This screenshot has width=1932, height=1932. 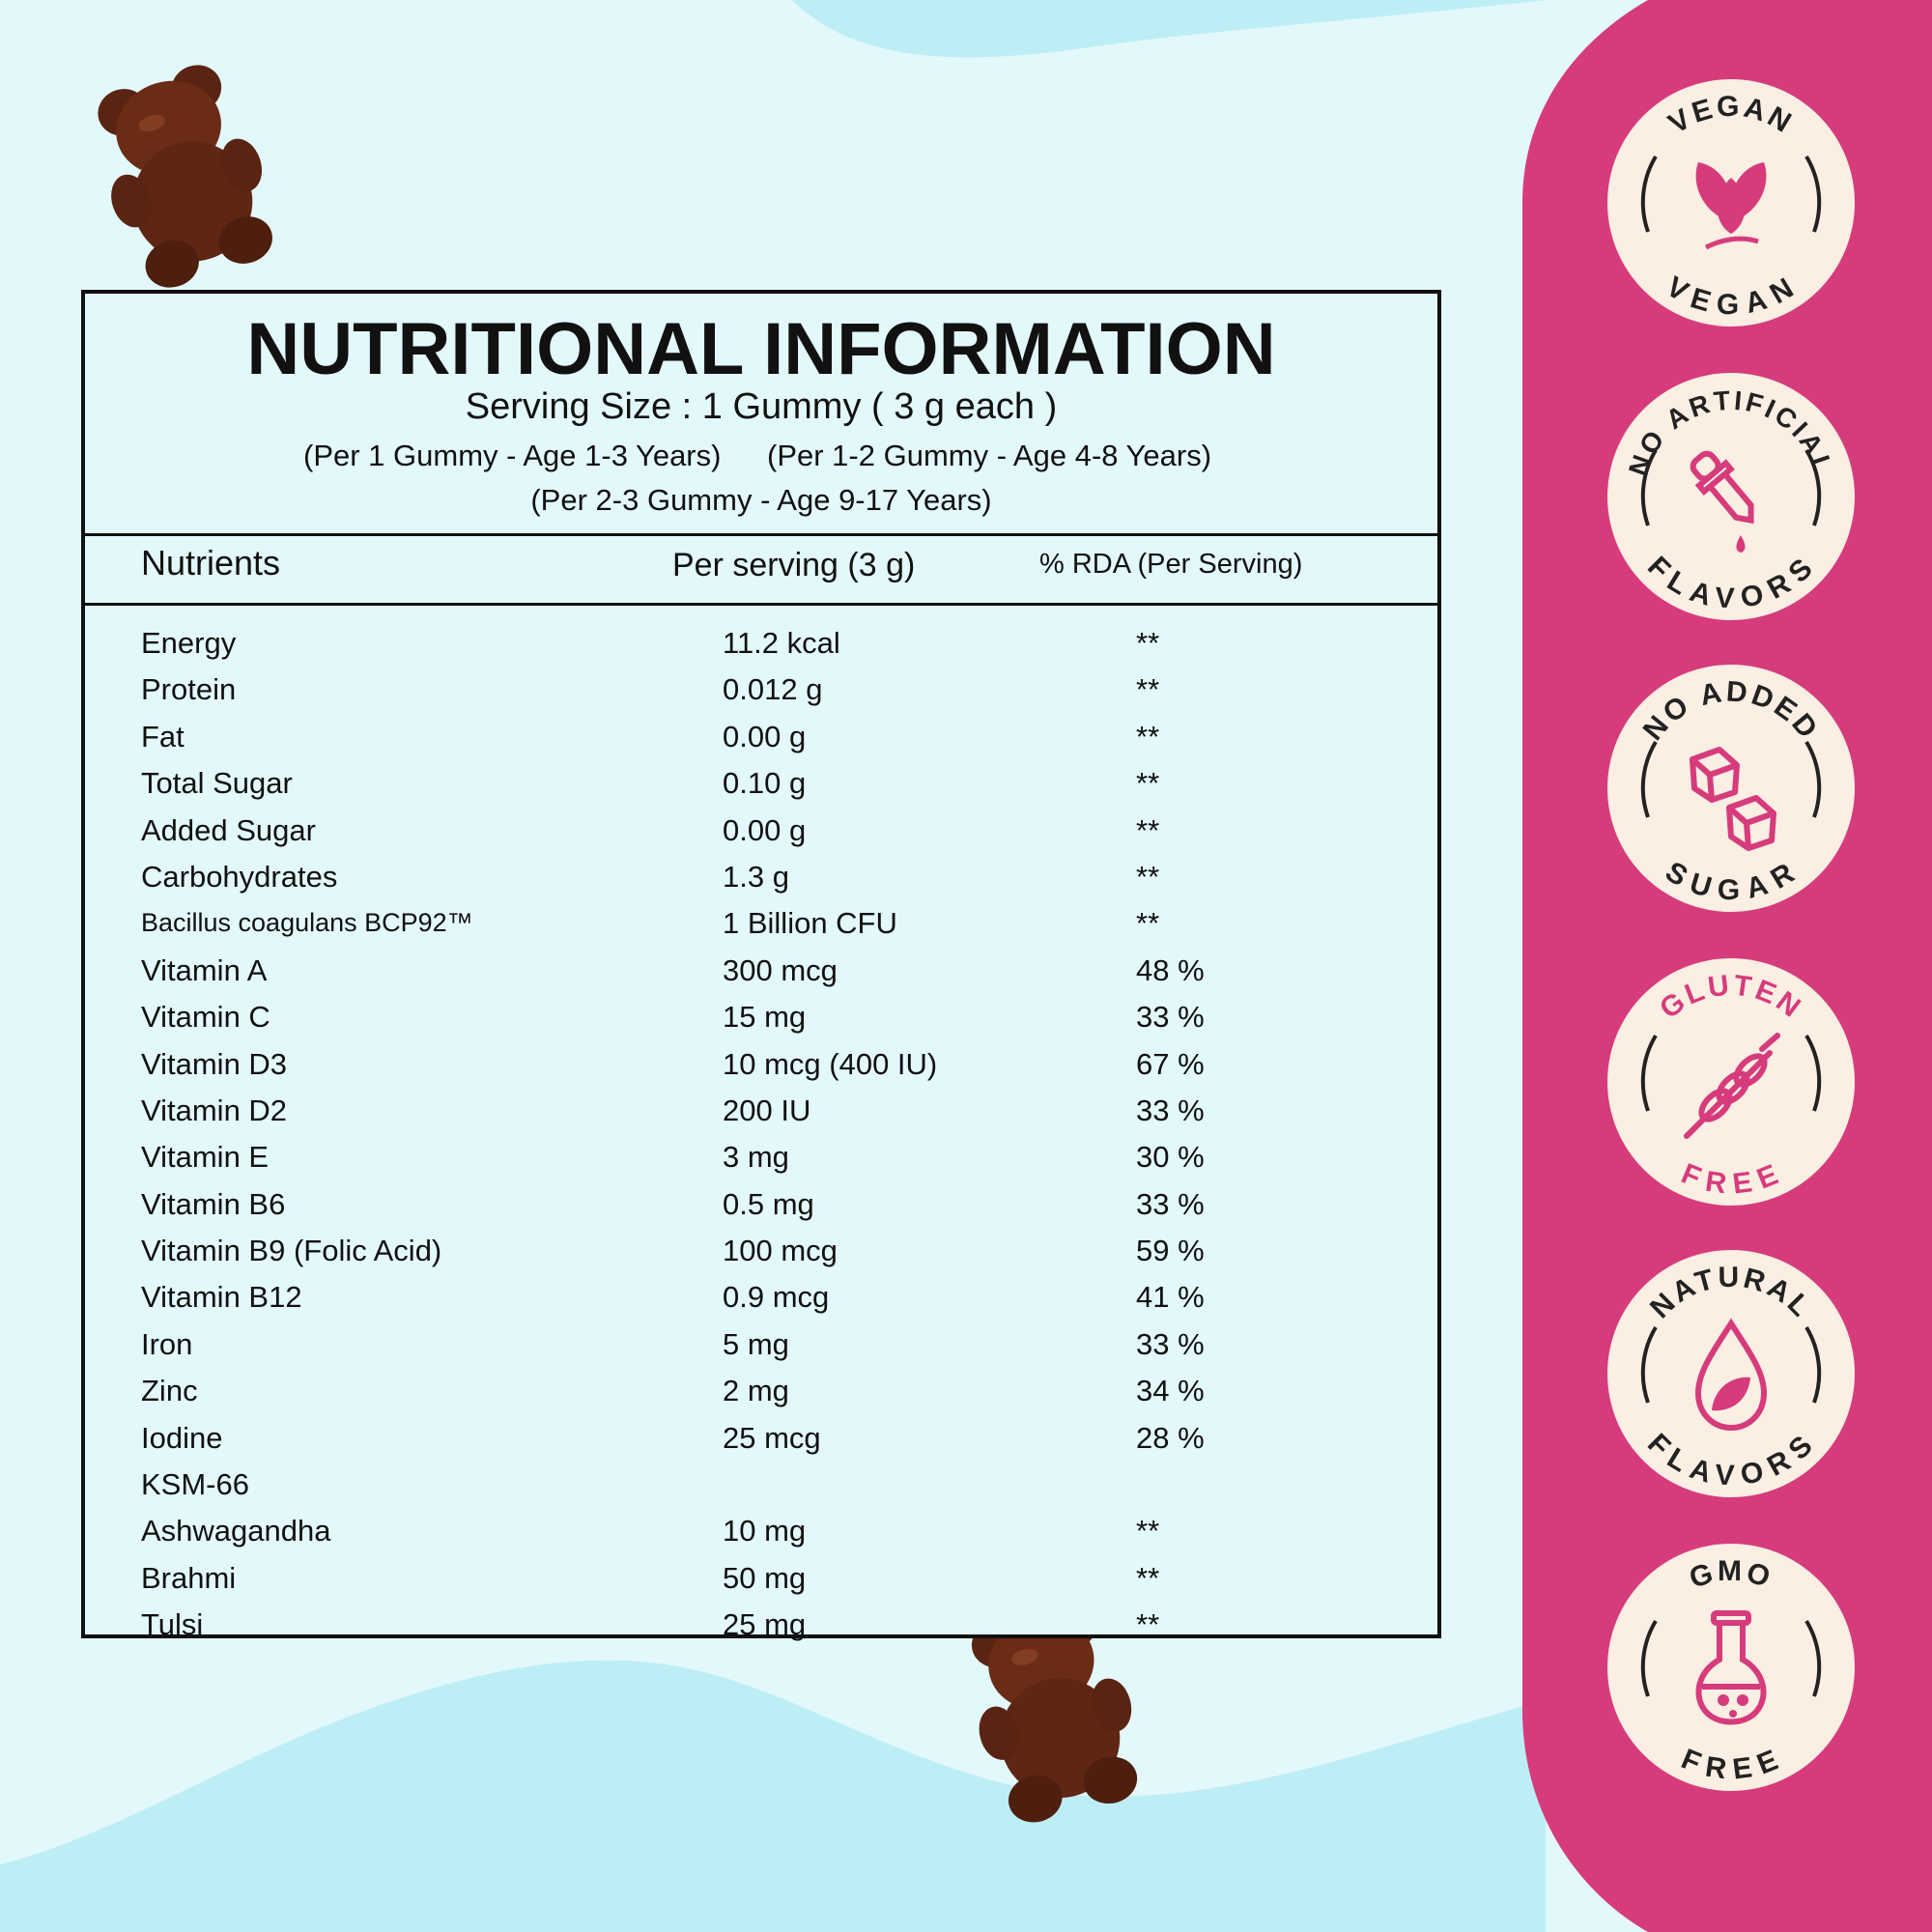 What do you see at coordinates (761, 500) in the screenshot?
I see `age-note: (Per 2-3 Gummy - Age 9-17 Years)` at bounding box center [761, 500].